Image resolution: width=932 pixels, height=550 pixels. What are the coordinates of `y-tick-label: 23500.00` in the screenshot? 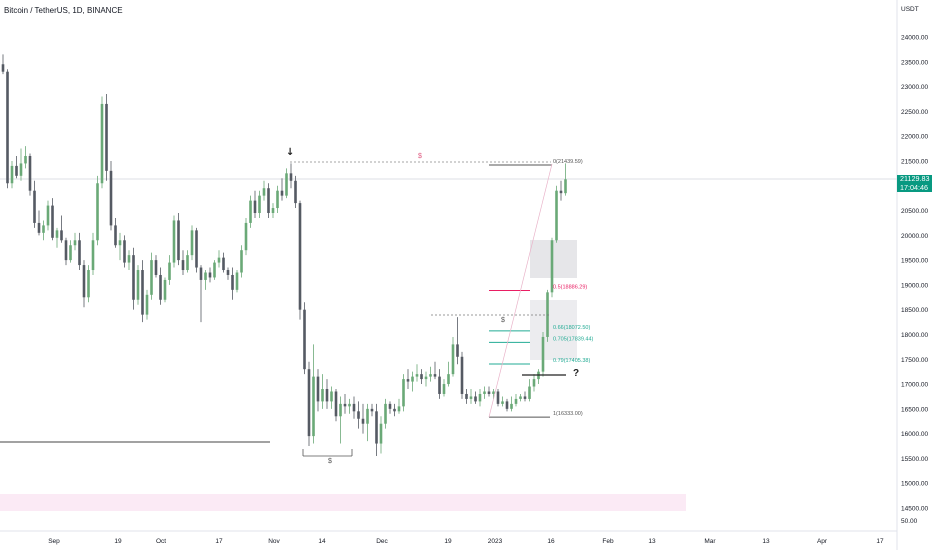 It's located at (914, 62).